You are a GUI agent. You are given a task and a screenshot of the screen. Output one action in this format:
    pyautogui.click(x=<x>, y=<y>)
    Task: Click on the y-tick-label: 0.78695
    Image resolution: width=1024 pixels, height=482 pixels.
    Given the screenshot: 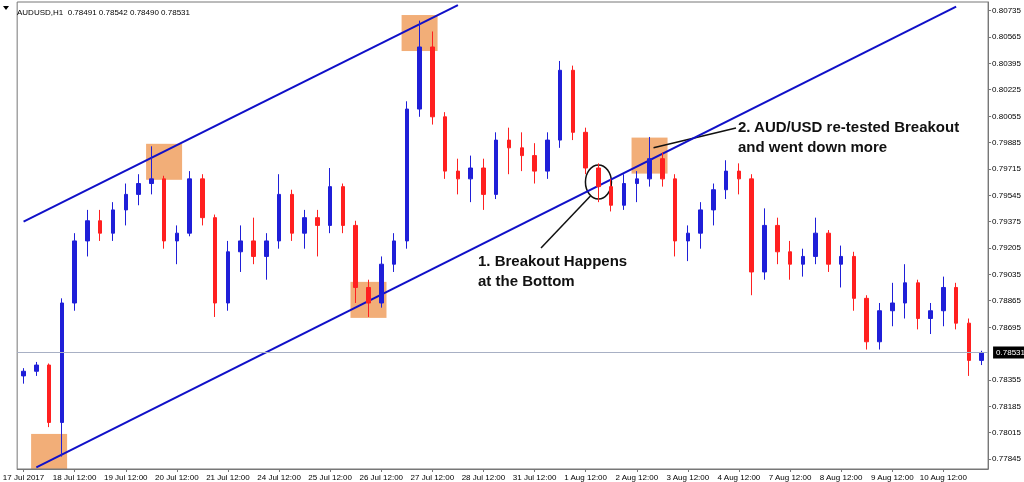 What is the action you would take?
    pyautogui.click(x=1007, y=327)
    